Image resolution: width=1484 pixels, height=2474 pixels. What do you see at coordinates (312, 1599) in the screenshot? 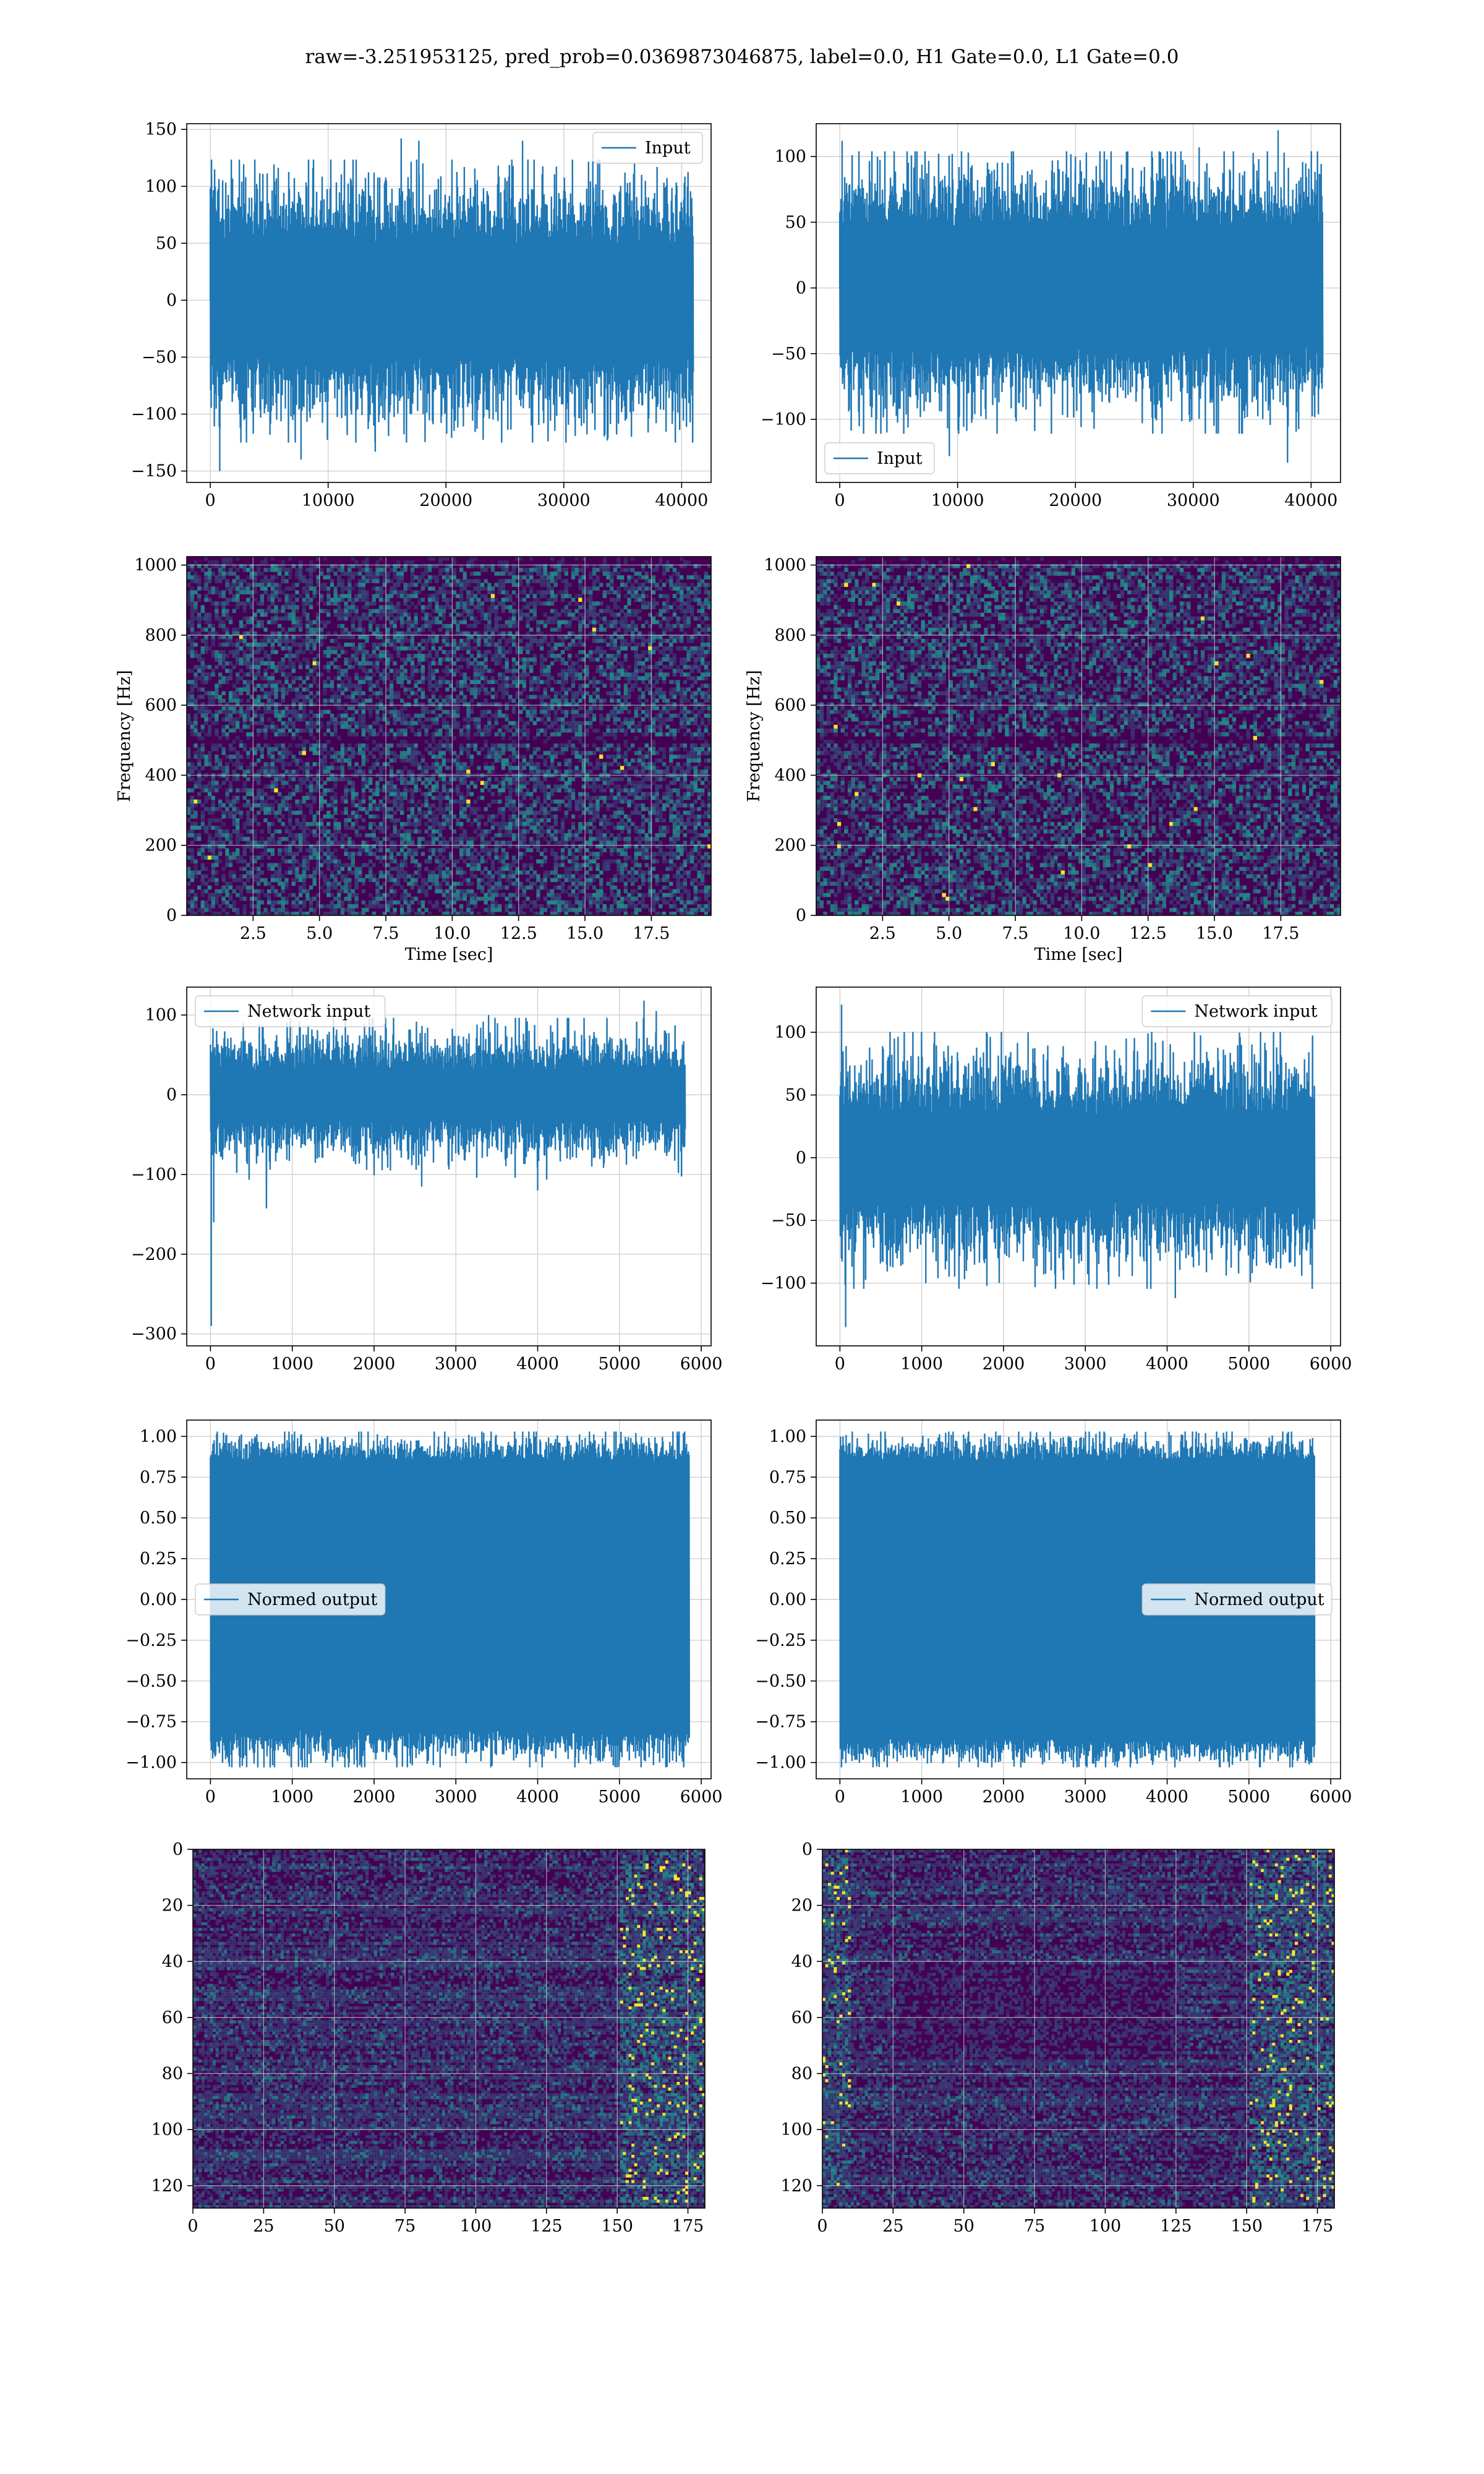
I see `legend-label: Normed output` at bounding box center [312, 1599].